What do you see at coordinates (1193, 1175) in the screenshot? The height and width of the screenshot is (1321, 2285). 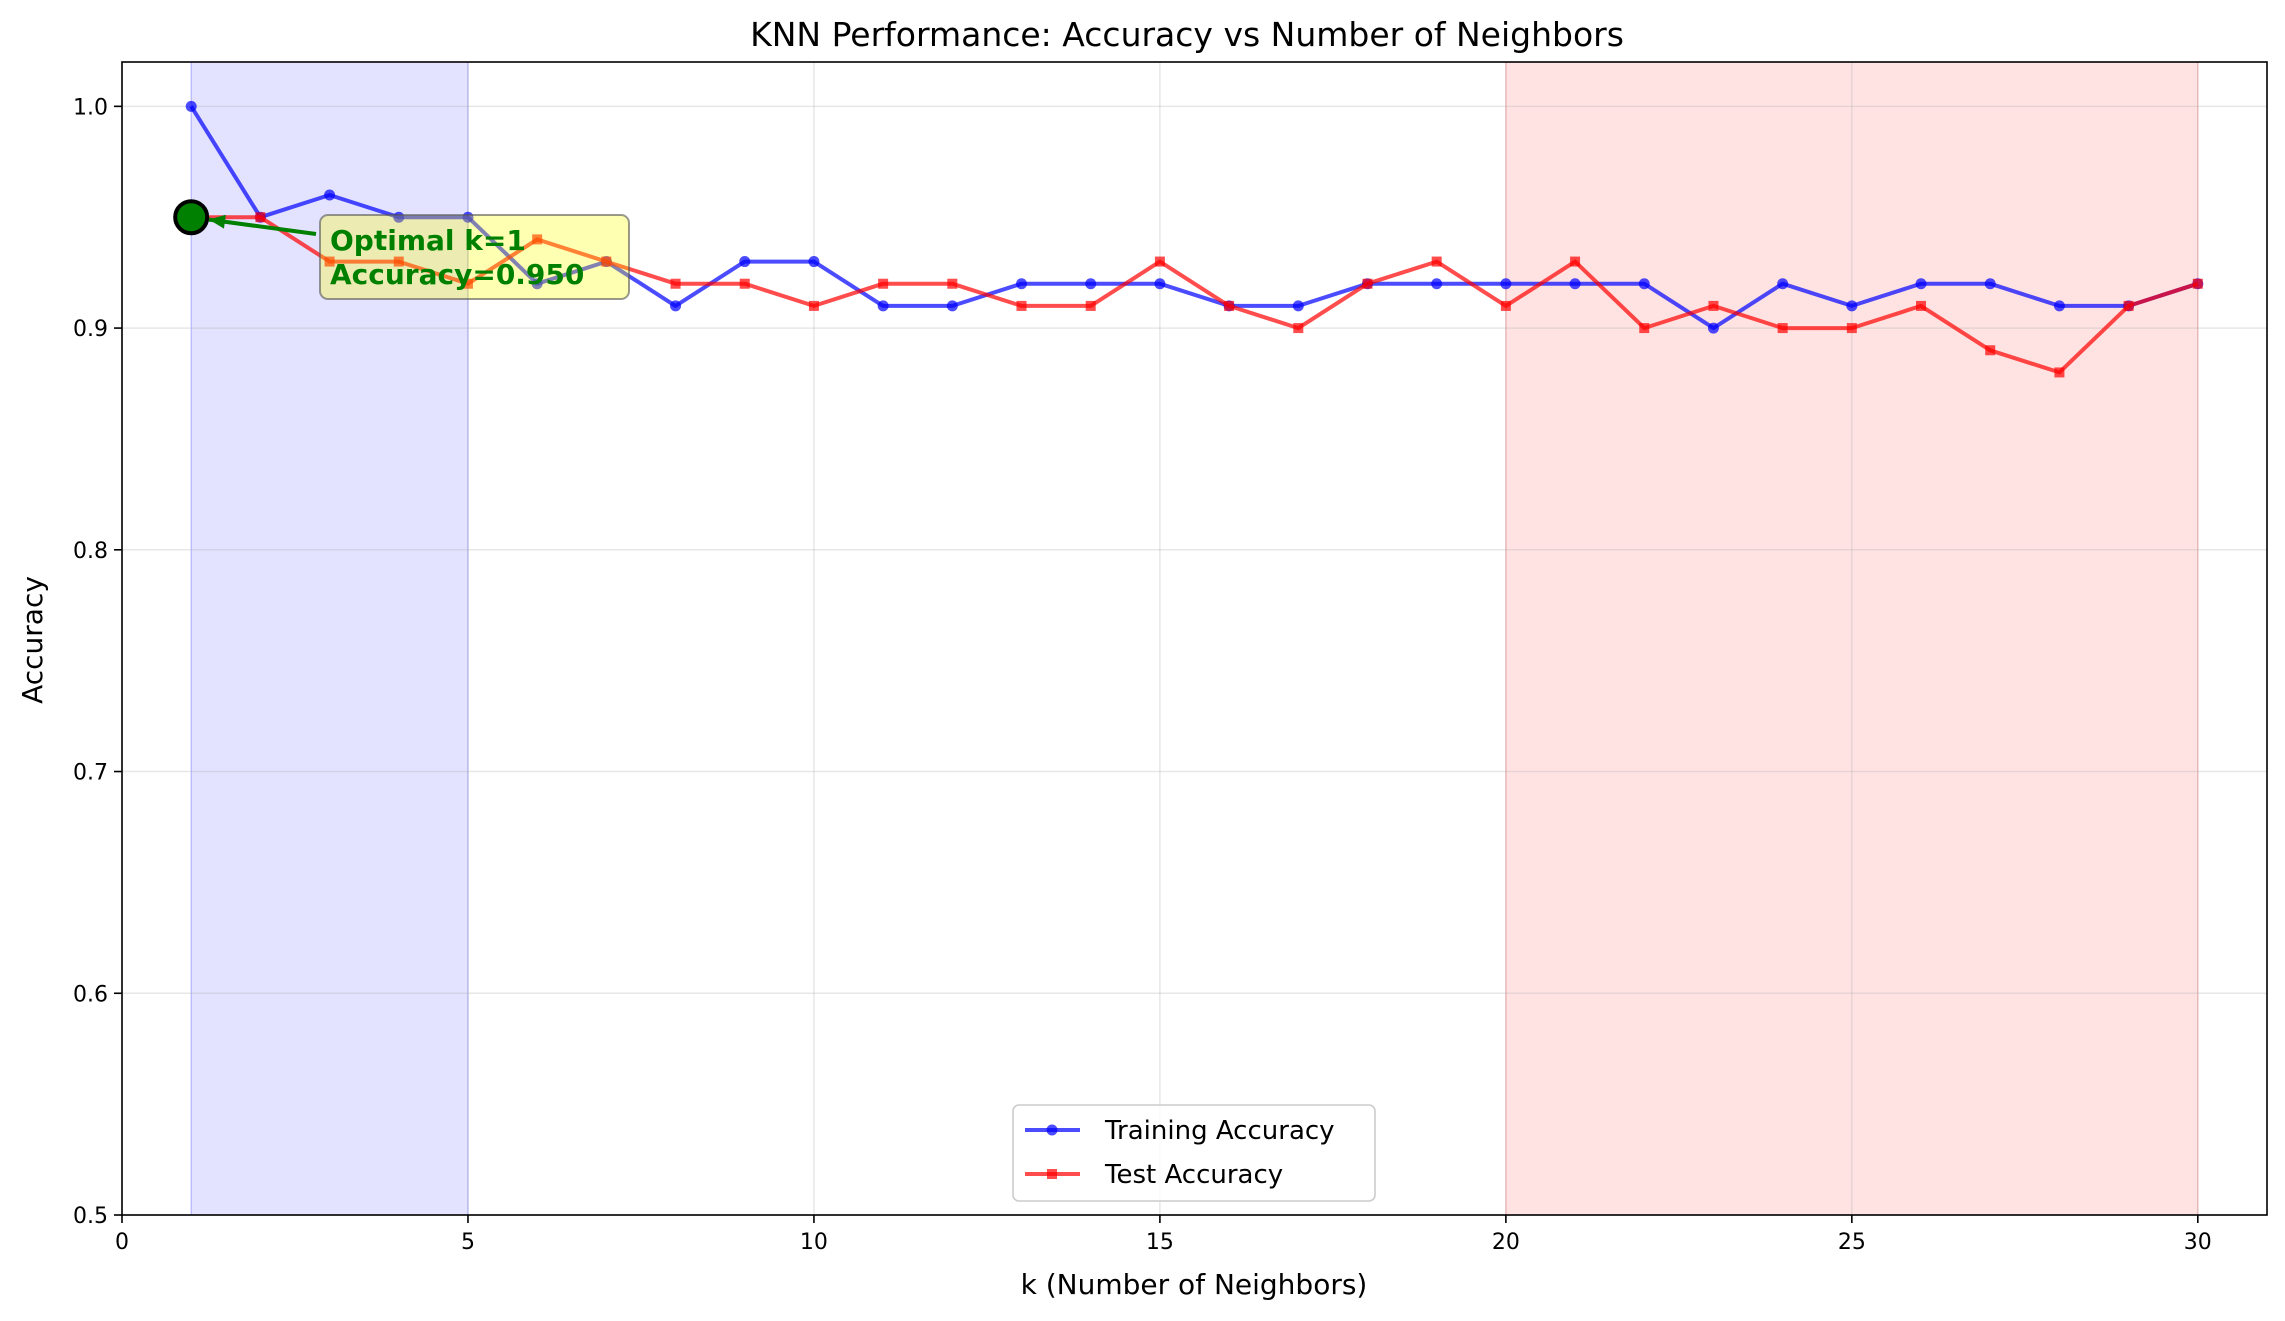 I see `legend-test-label: Test Accuracy` at bounding box center [1193, 1175].